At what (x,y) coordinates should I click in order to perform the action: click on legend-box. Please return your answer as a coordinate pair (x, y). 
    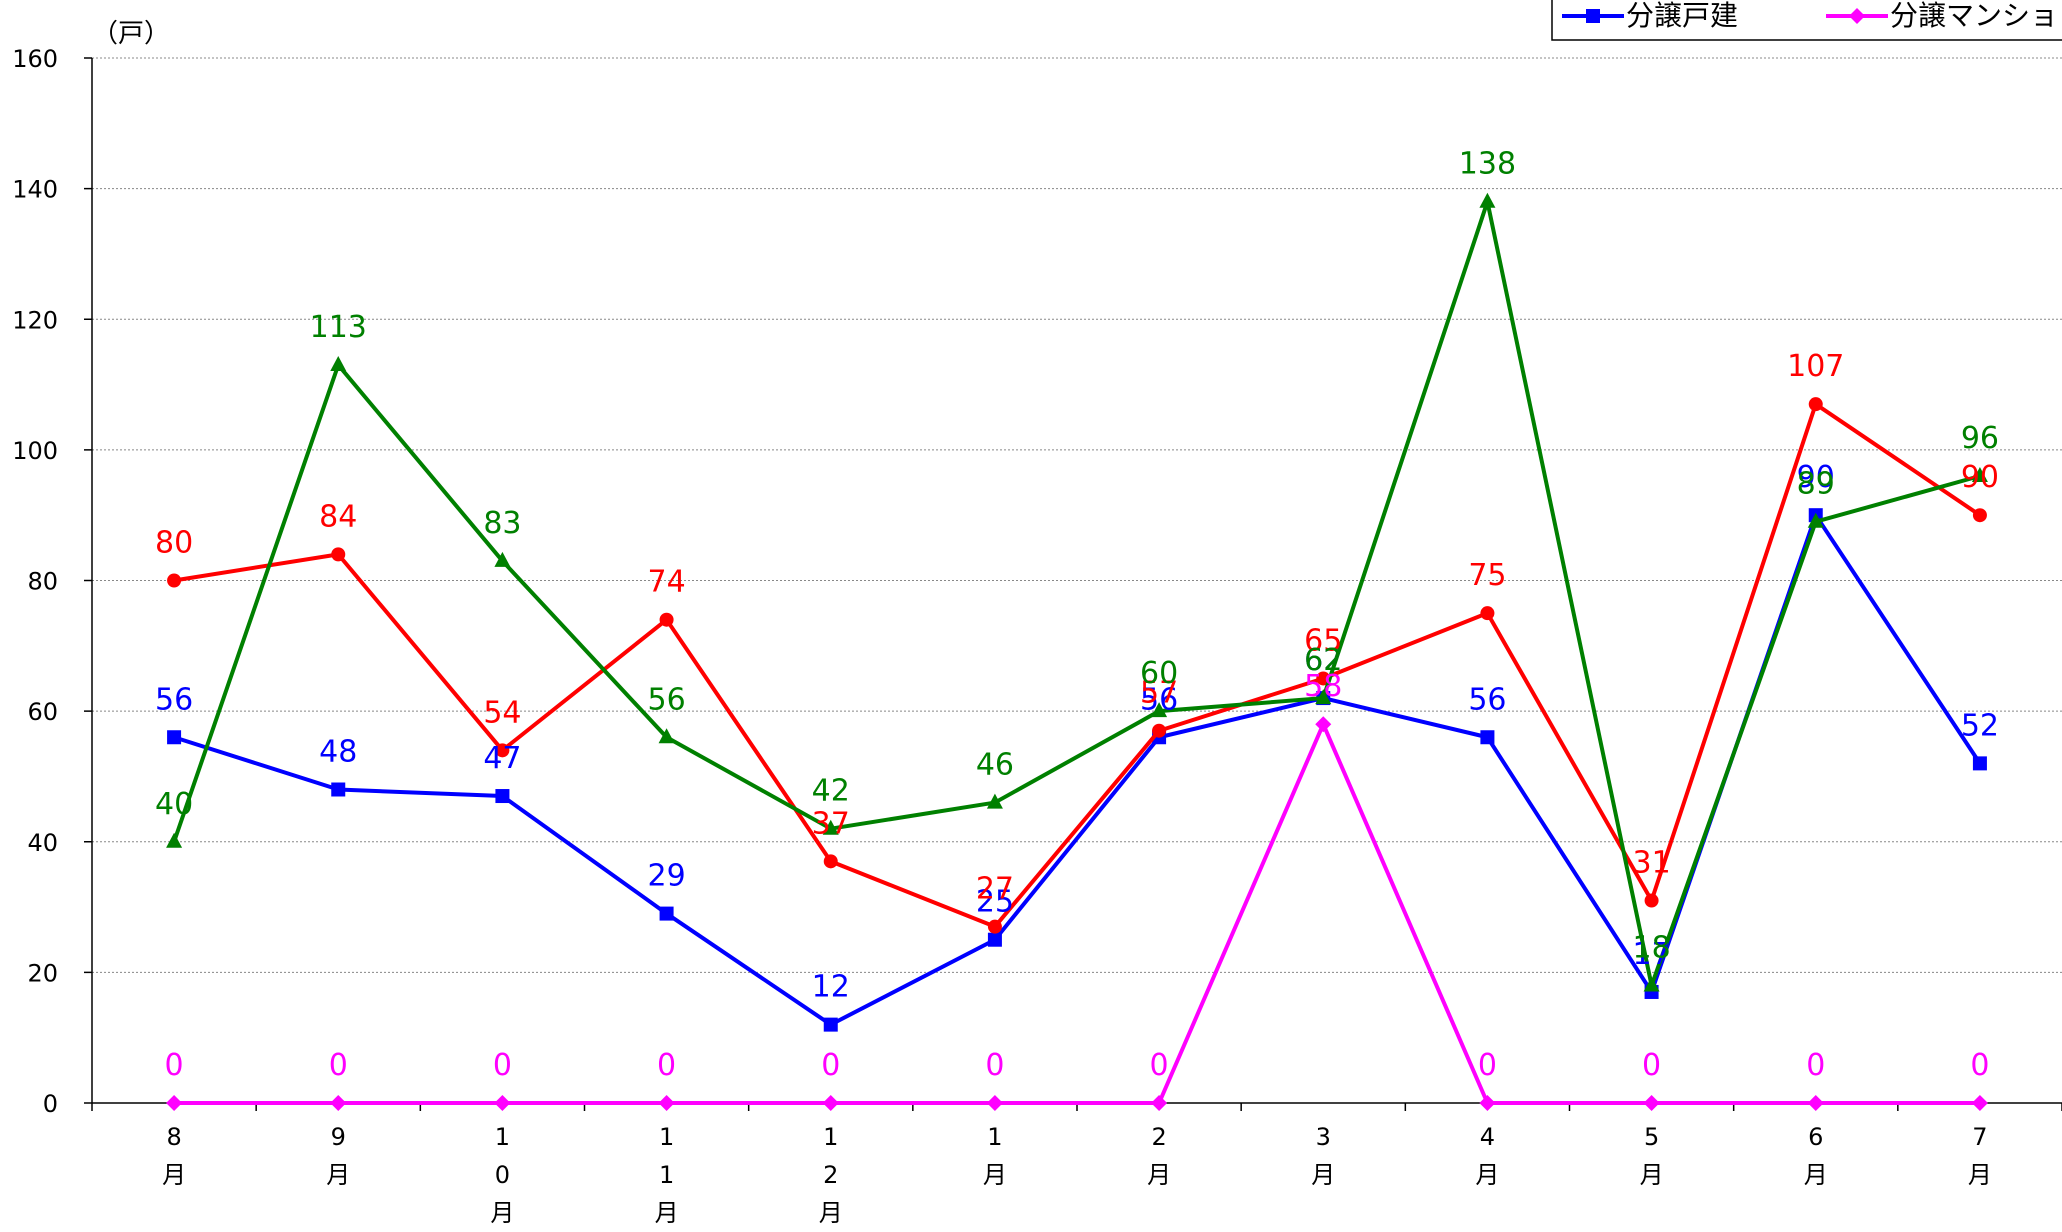
    Looking at the image, I should click on (1806, 20).